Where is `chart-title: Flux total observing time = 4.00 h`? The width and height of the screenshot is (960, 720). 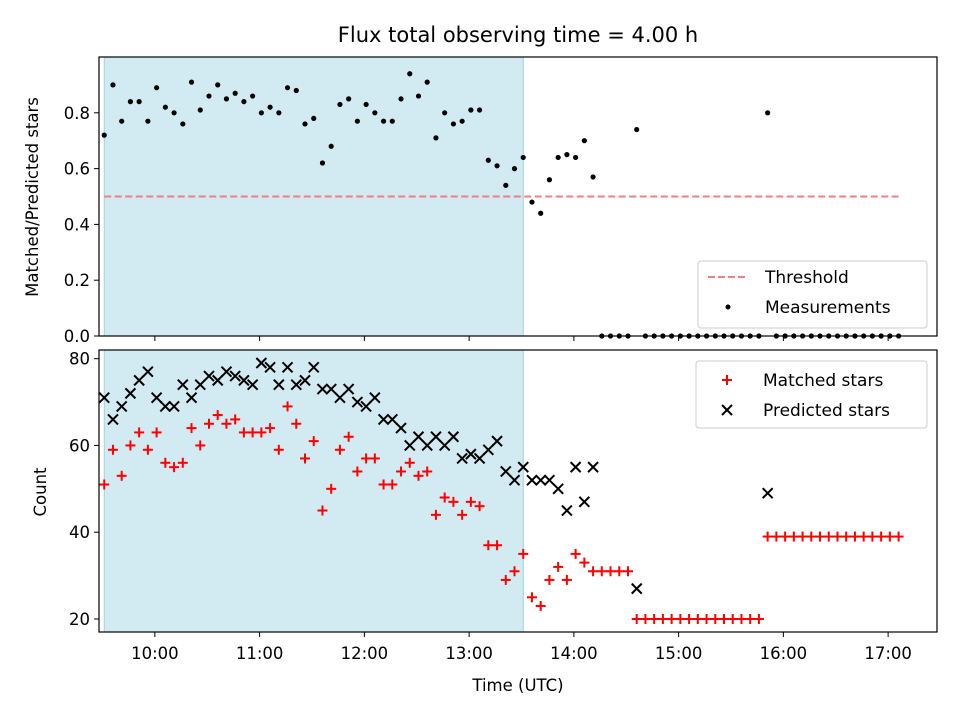 chart-title: Flux total observing time = 4.00 h is located at coordinates (518, 35).